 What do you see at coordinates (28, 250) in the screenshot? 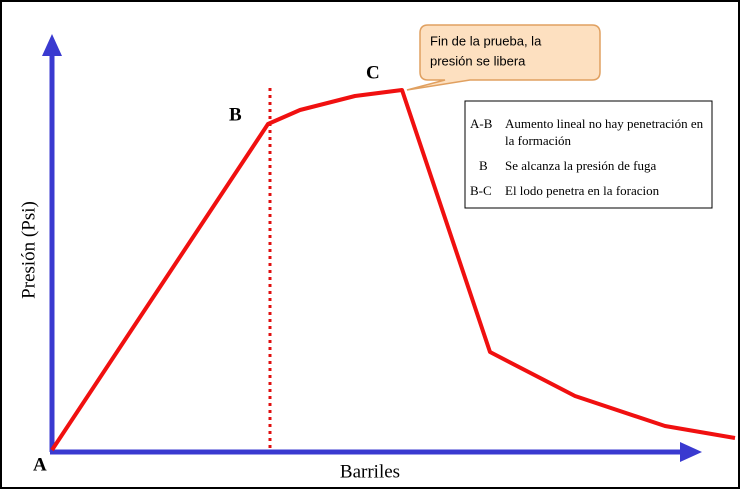
I see `y-axis-label: Presión (Psi)` at bounding box center [28, 250].